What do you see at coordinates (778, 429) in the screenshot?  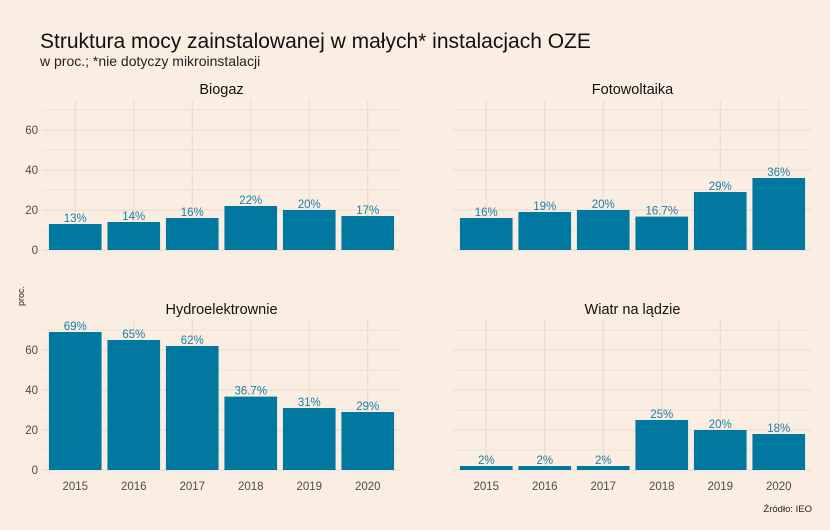 I see `data-label: 18%` at bounding box center [778, 429].